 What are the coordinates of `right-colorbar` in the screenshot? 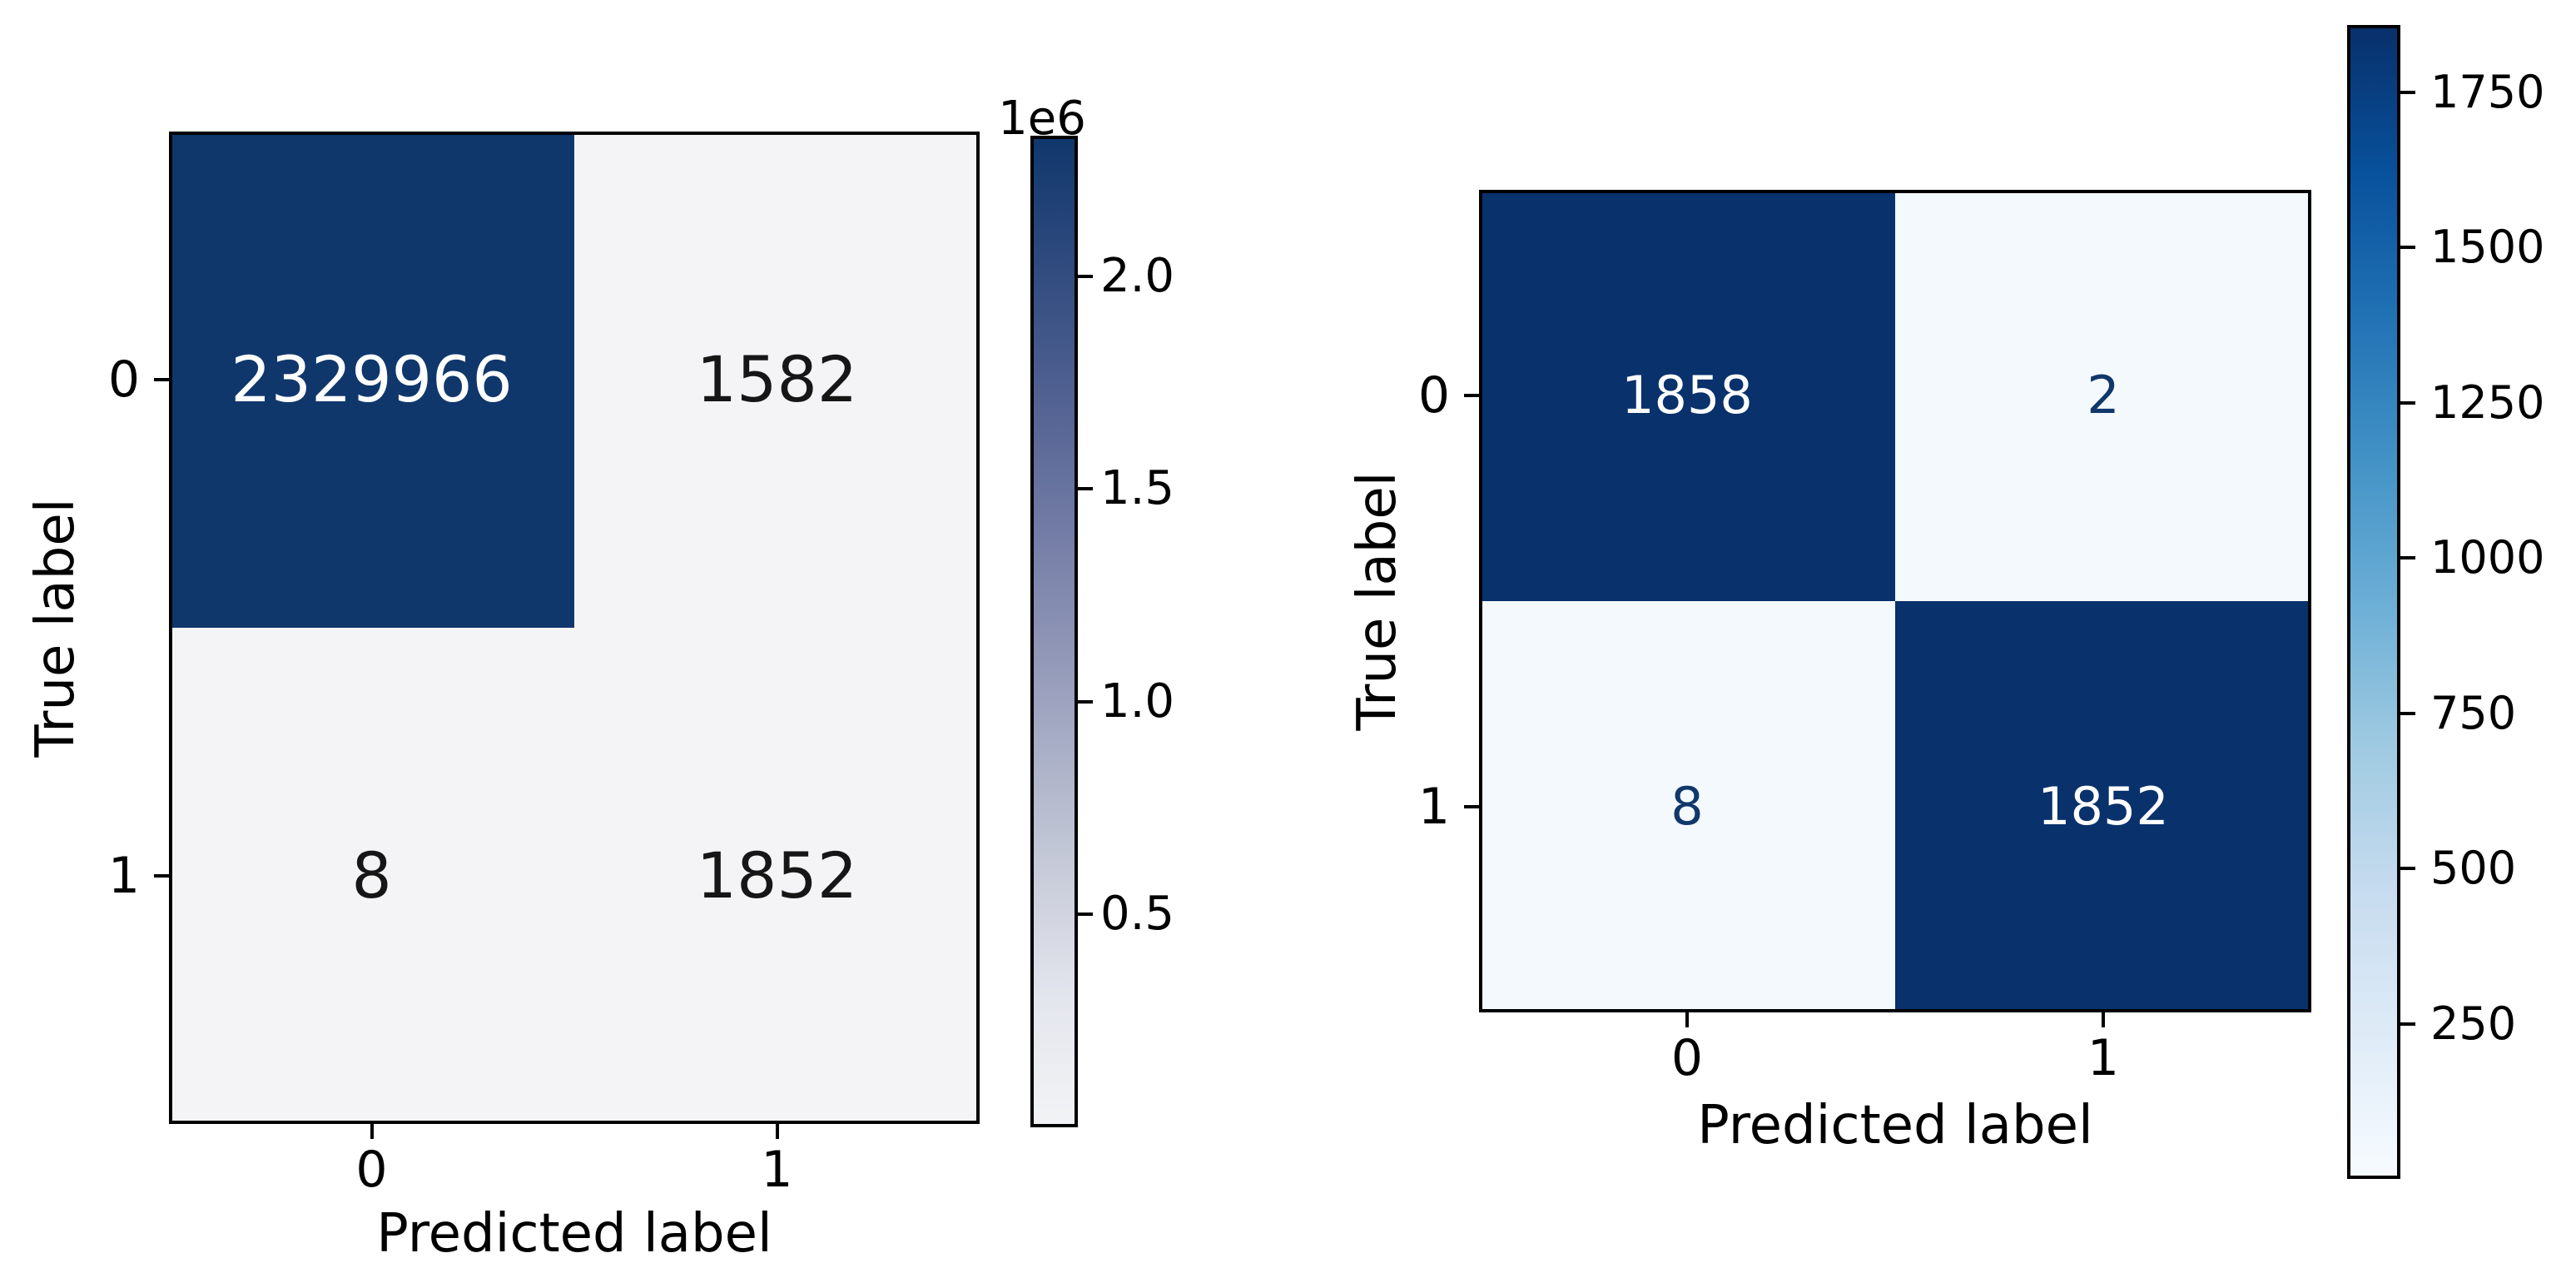 It's located at (2373, 602).